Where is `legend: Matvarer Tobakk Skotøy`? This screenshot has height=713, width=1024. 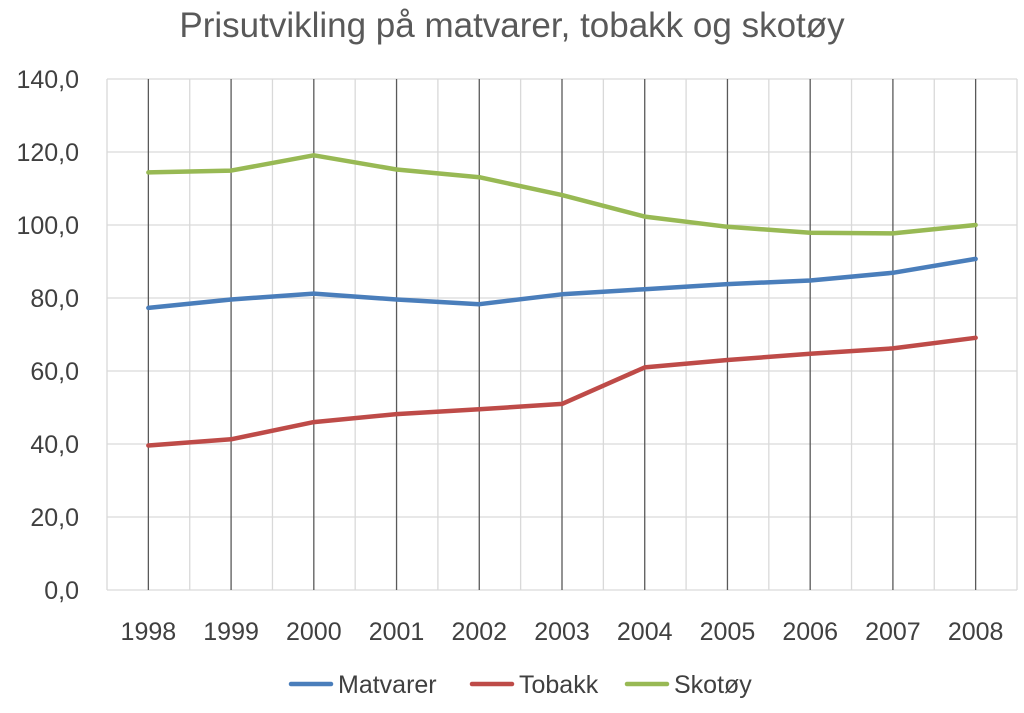 legend: Matvarer Tobakk Skotøy is located at coordinates (520, 685).